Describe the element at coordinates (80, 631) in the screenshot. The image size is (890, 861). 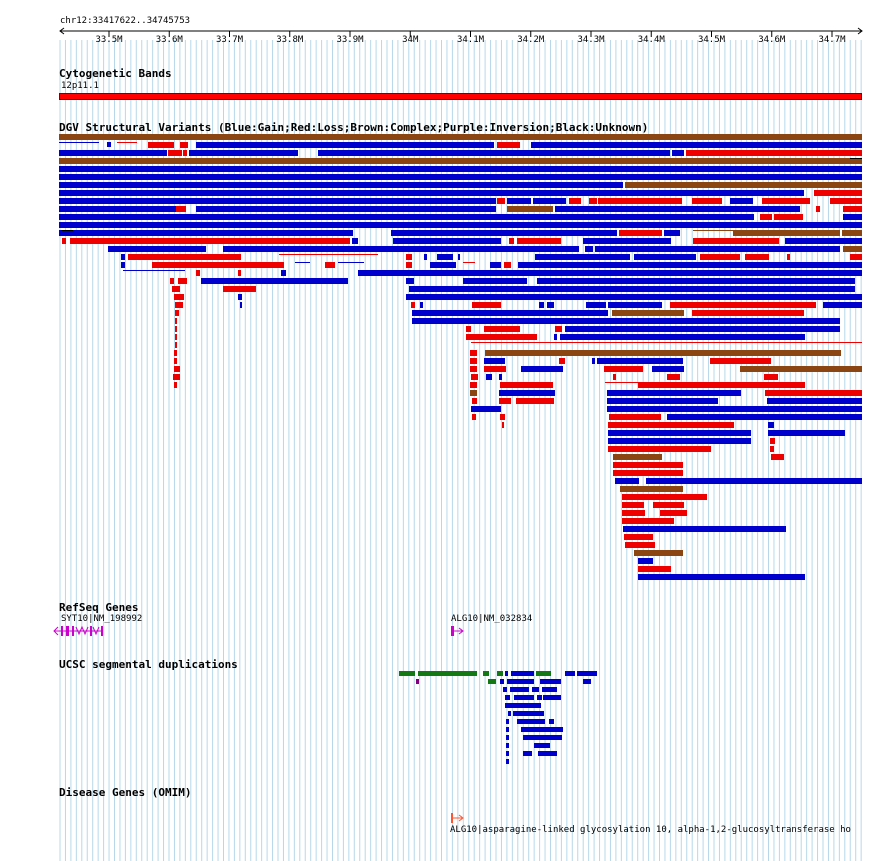
I see `refseq-gene-syt10` at that location.